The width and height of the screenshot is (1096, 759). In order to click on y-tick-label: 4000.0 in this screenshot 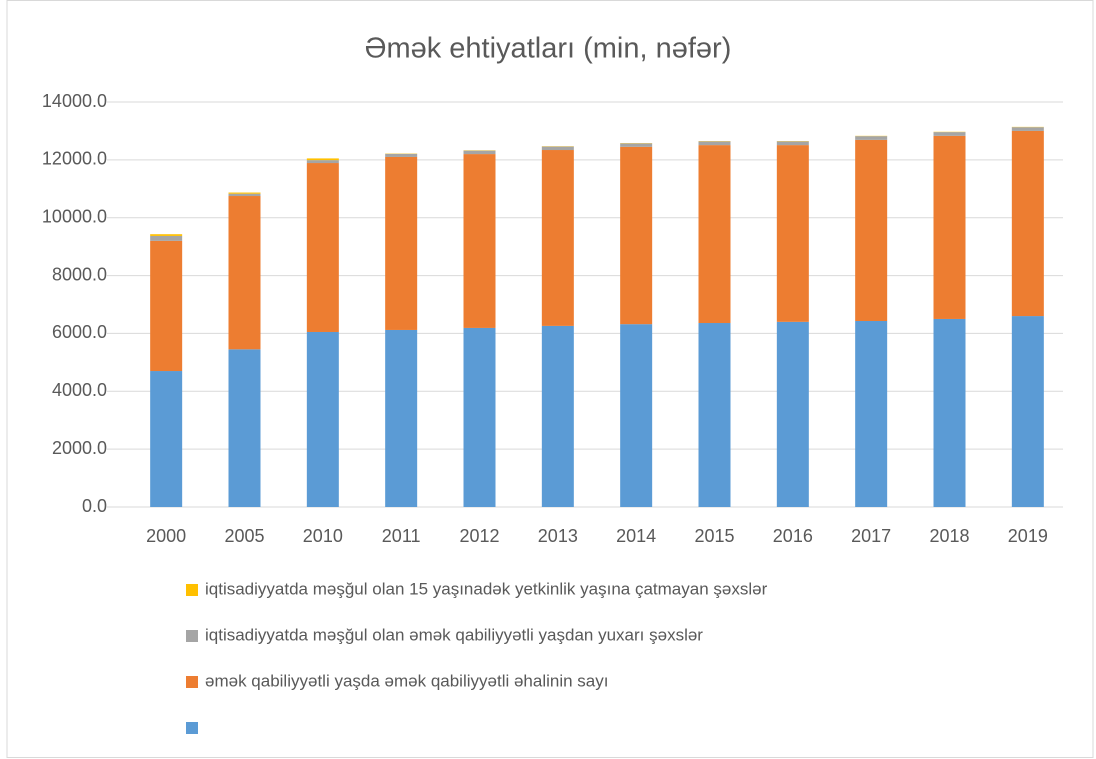, I will do `click(79, 390)`.